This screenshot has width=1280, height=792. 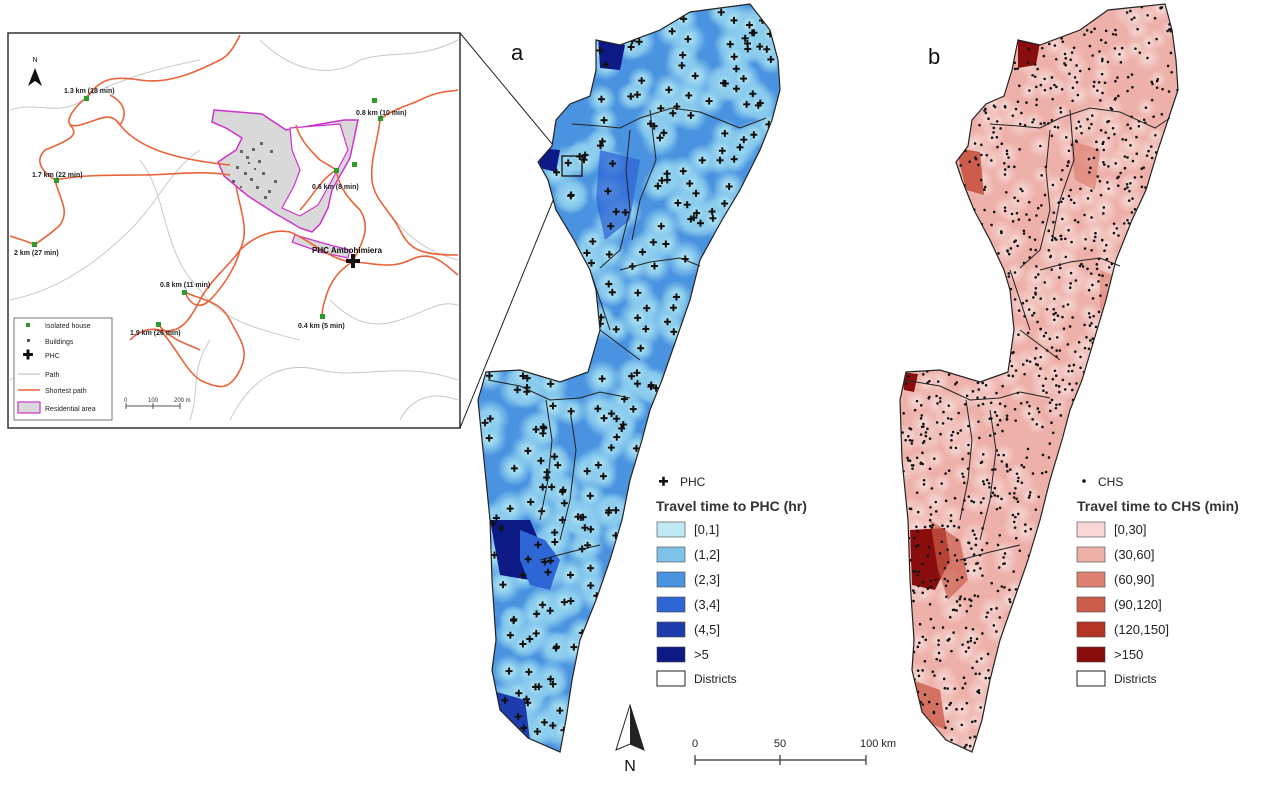 What do you see at coordinates (354, 164) in the screenshot?
I see `isolated-house` at bounding box center [354, 164].